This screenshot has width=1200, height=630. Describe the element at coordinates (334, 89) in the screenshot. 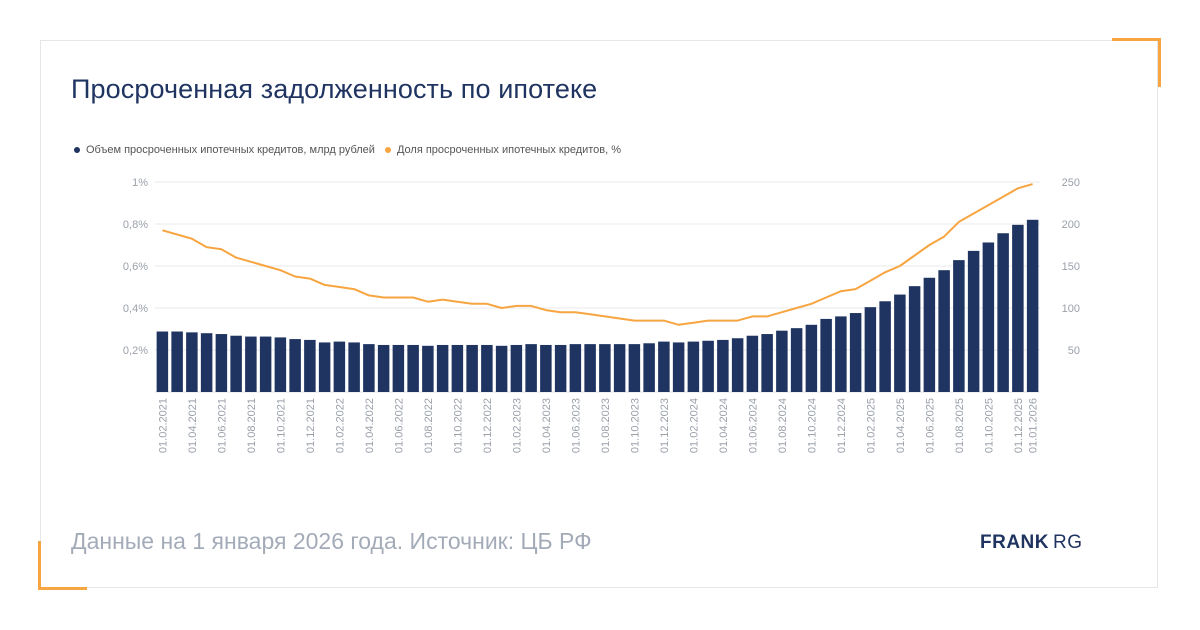

I see `chart-title: Просроченная задолженность по ипотеке` at that location.